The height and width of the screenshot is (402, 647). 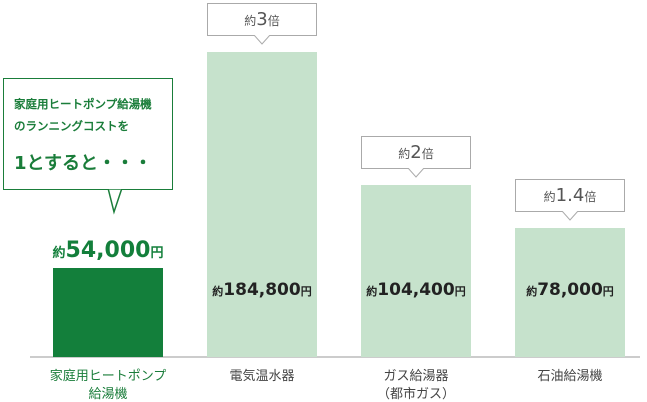 I want to click on value-label: 約184,800円, so click(x=262, y=290).